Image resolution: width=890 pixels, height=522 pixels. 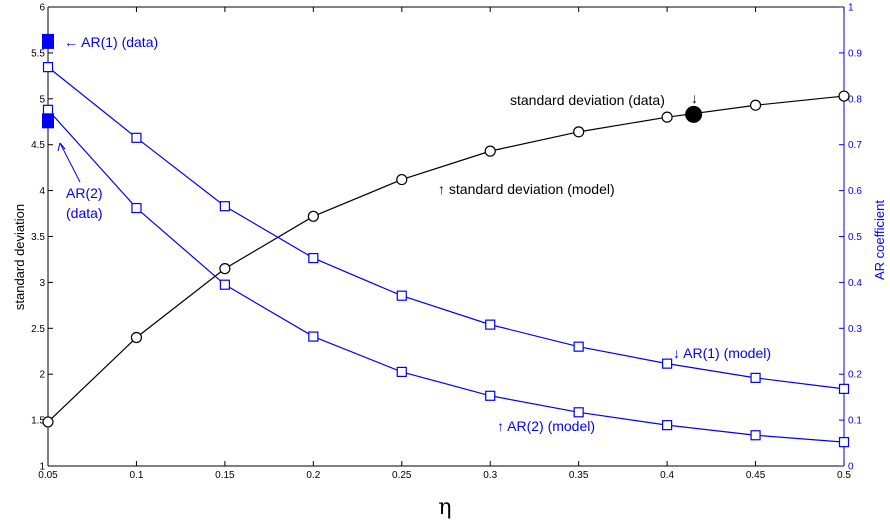 What do you see at coordinates (19, 257) in the screenshot?
I see `y-axis-left-title: standard deviation` at bounding box center [19, 257].